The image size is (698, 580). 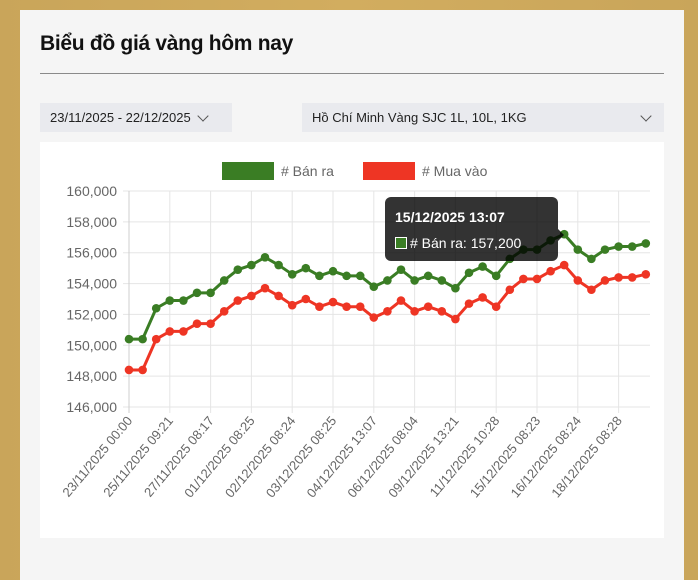 I want to click on x-tick-label: 11/12/2025 10:28, so click(x=465, y=456).